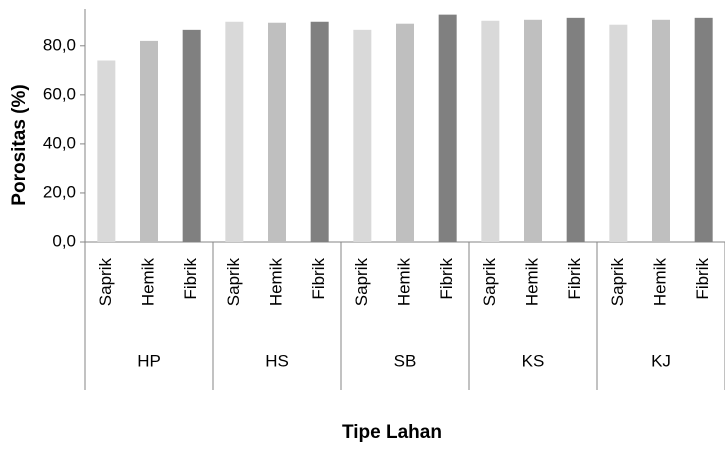  Describe the element at coordinates (59, 191) in the screenshot. I see `y-tick-label: 20,0` at that location.